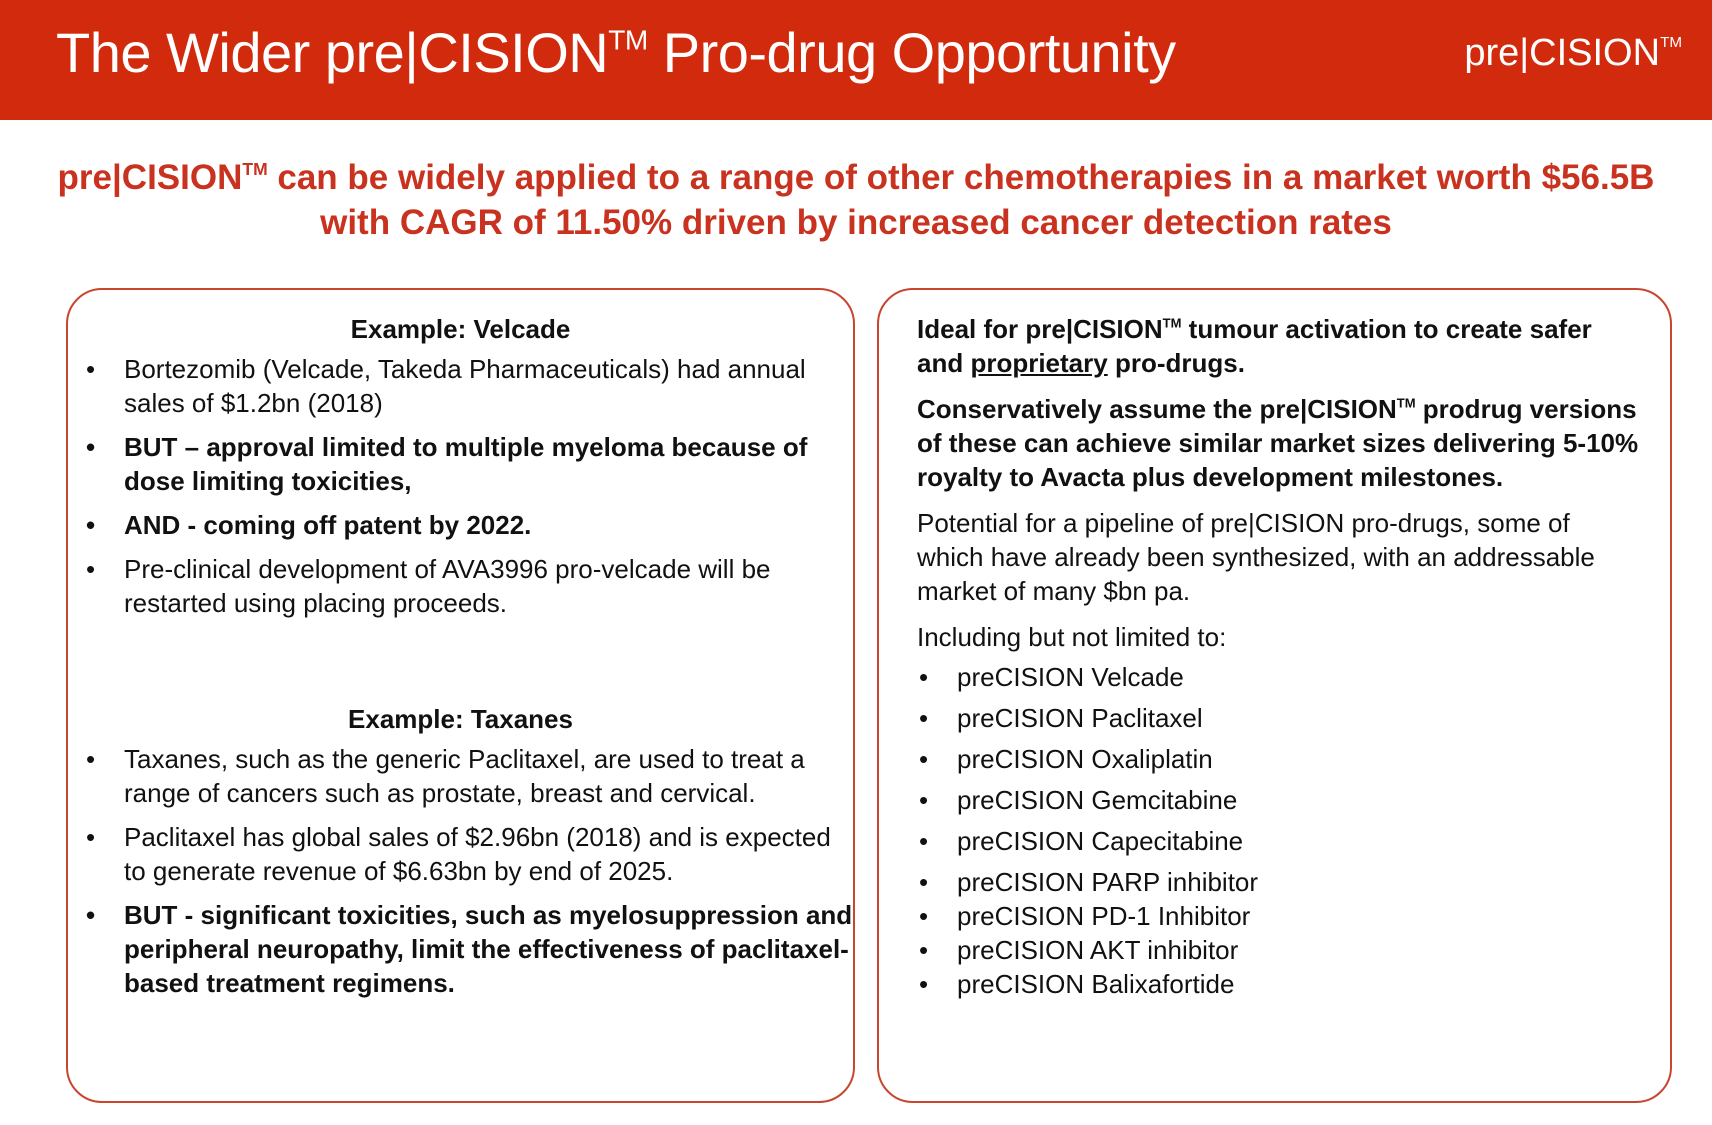 The width and height of the screenshot is (1712, 1125). I want to click on velcade-title: Example: Velcade, so click(460, 329).